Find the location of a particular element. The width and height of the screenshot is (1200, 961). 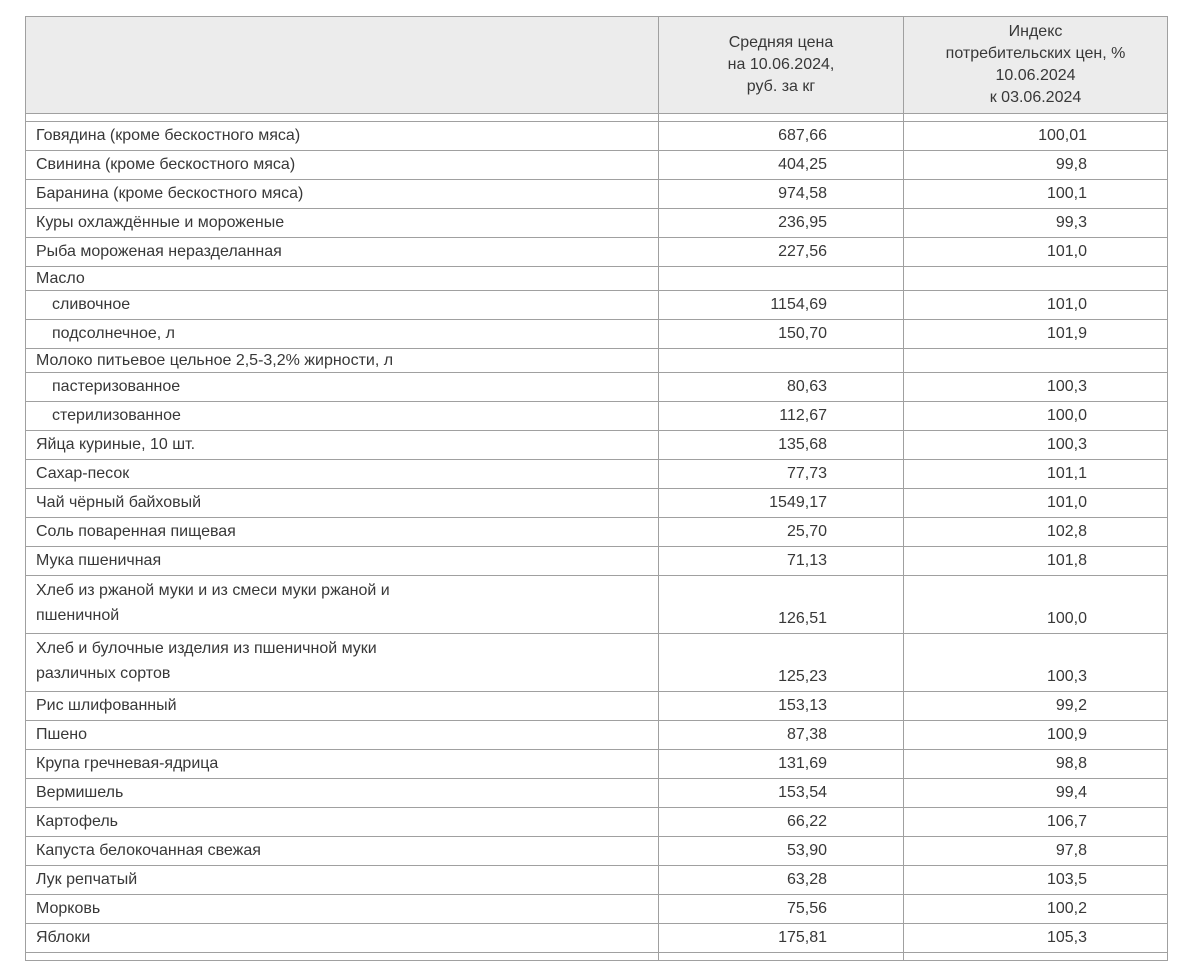

table-row: Чай чёрный байховый 1549,17 101,0 is located at coordinates (596, 503).